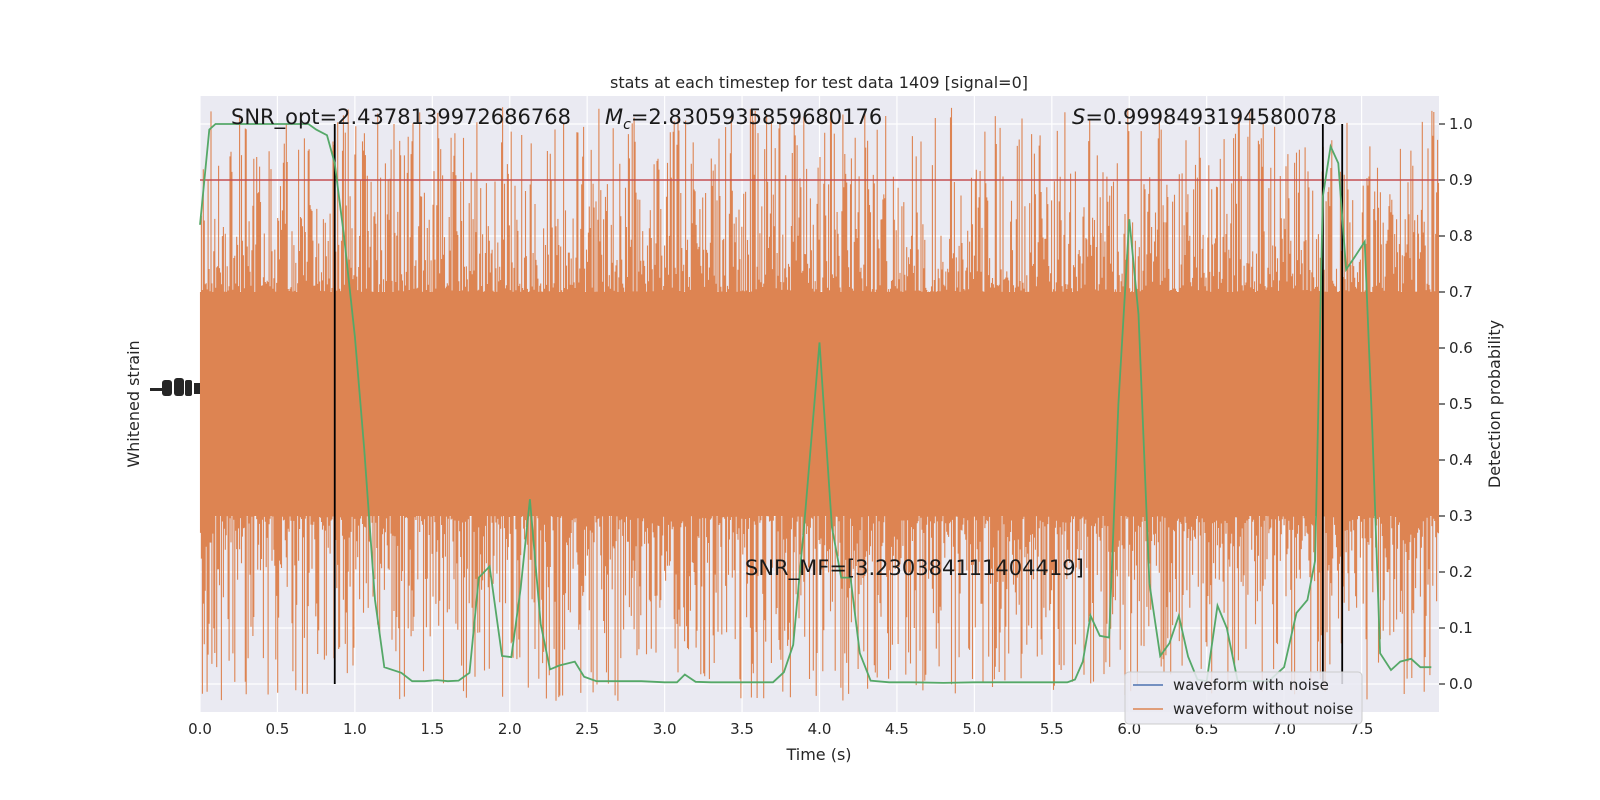 The width and height of the screenshot is (1600, 800). I want to click on x-tick-label: 3.0, so click(665, 729).